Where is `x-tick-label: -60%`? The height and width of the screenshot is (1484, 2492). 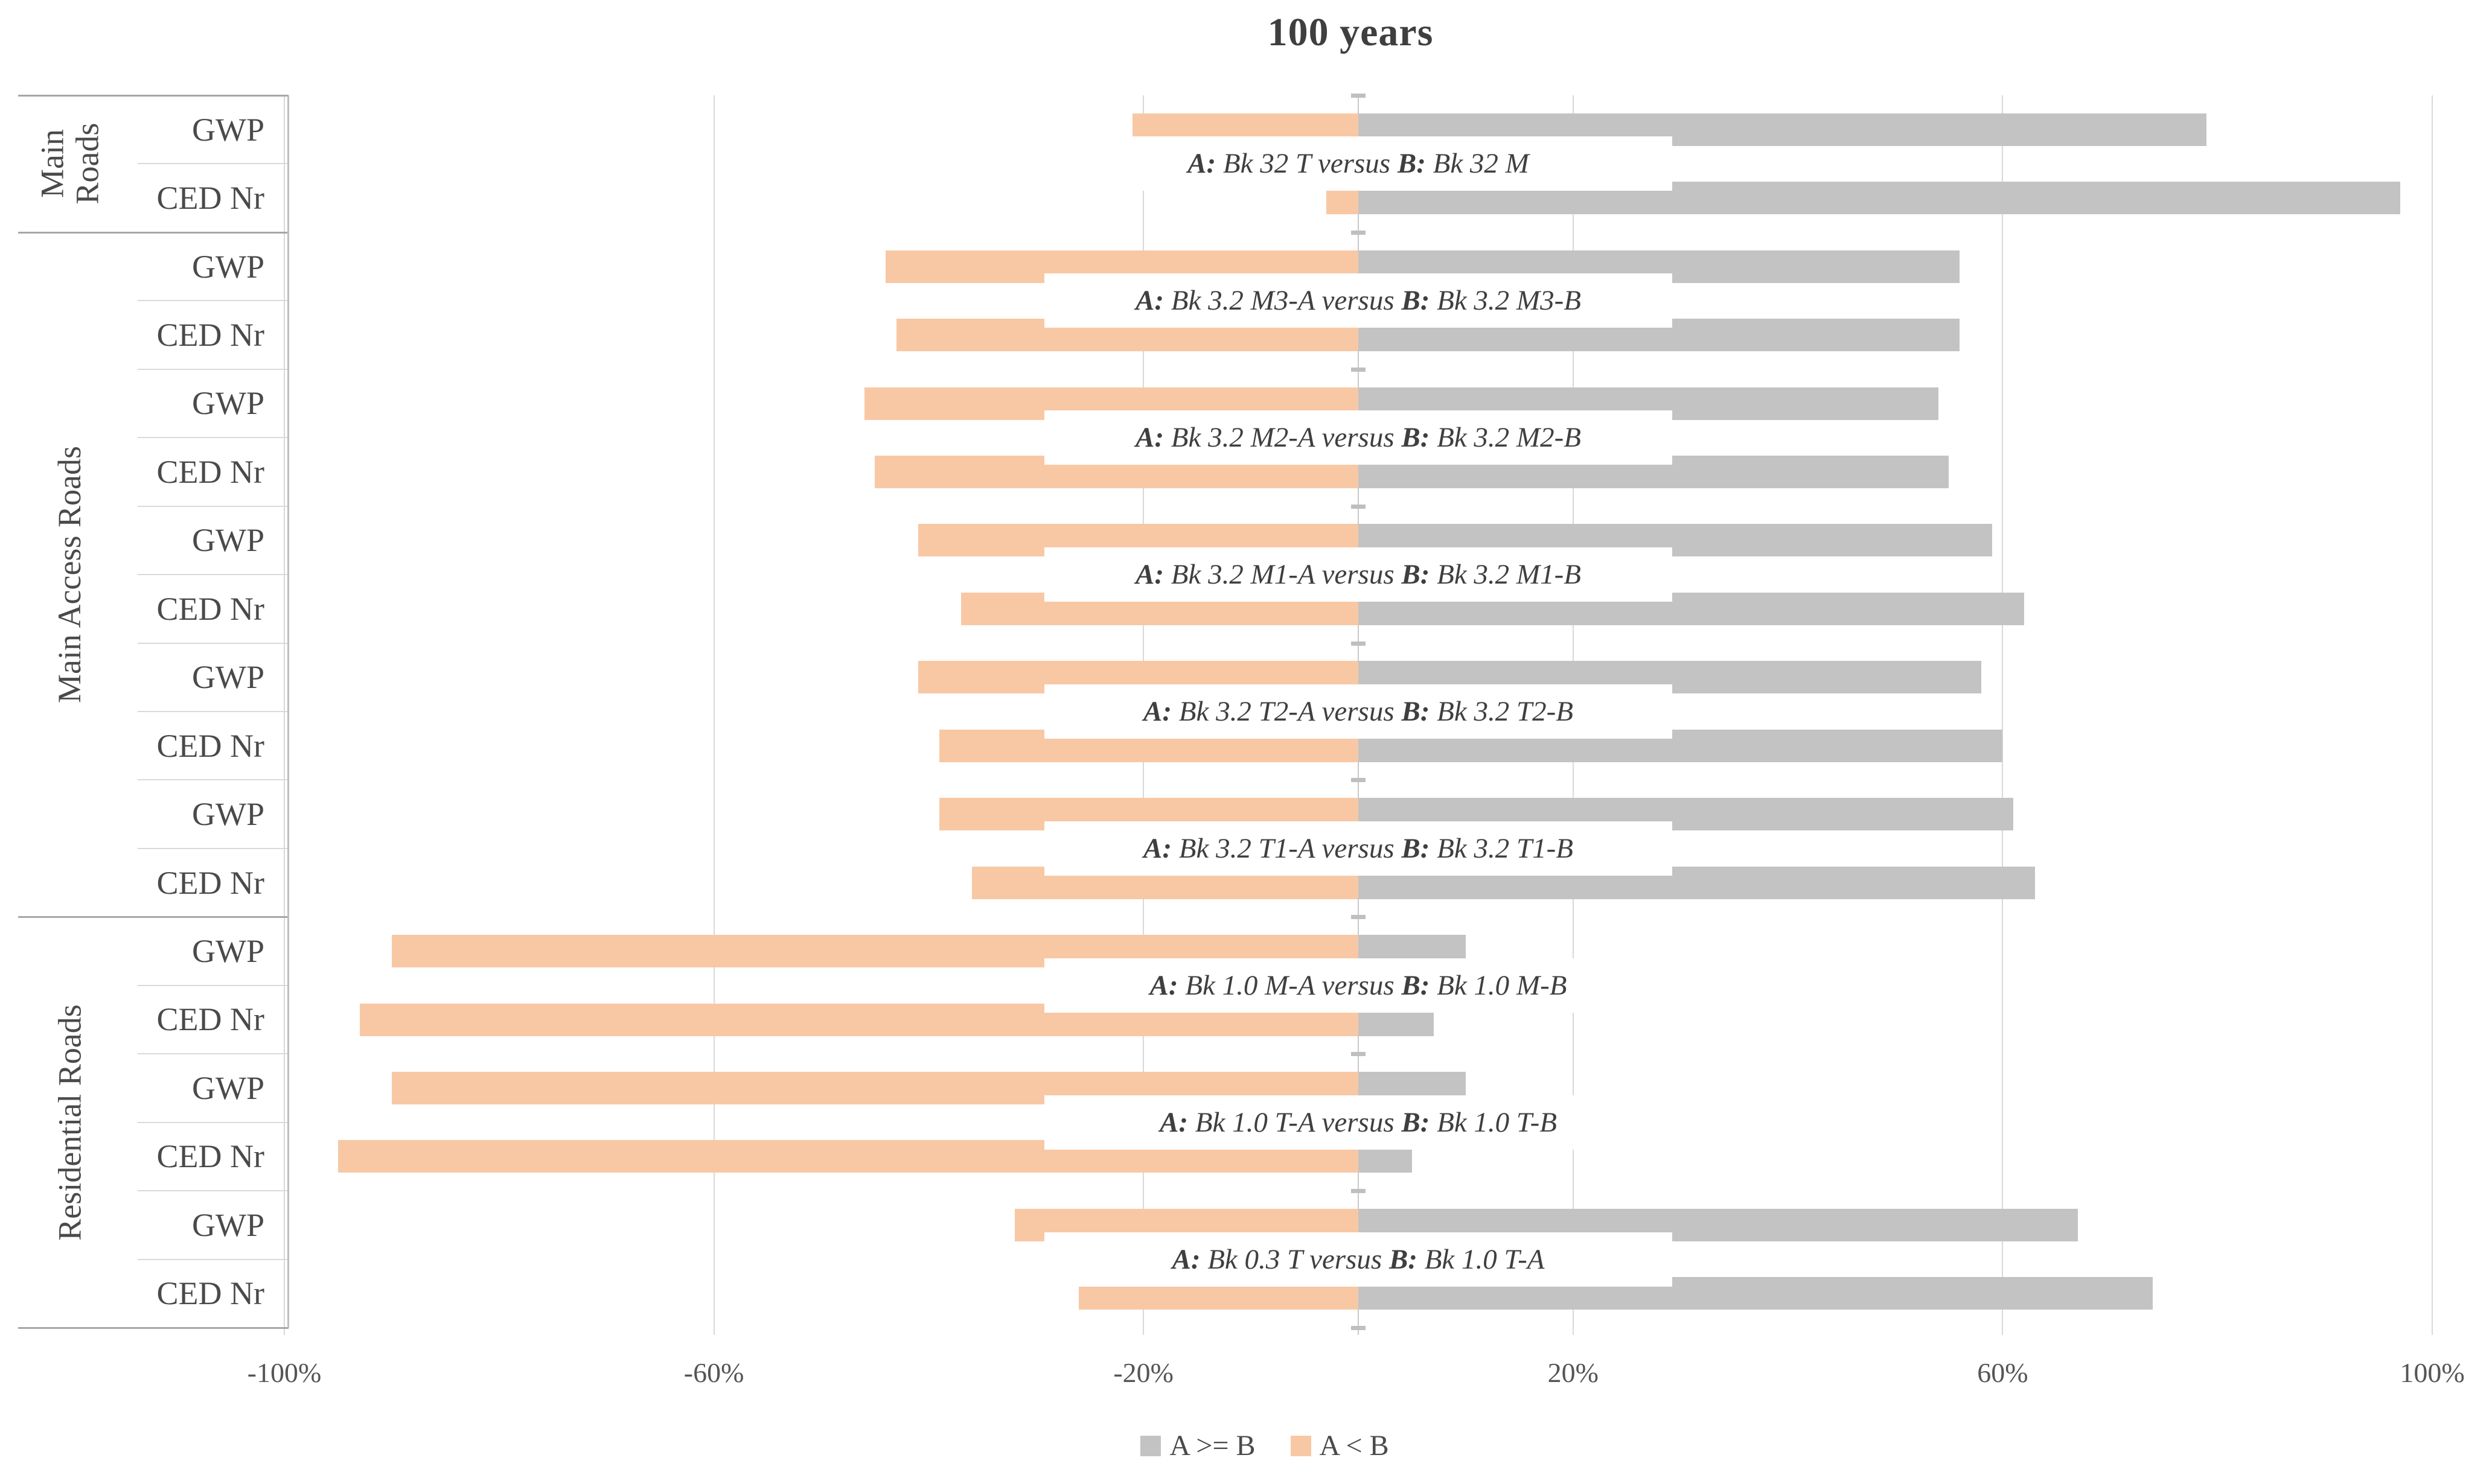 x-tick-label: -60% is located at coordinates (713, 1373).